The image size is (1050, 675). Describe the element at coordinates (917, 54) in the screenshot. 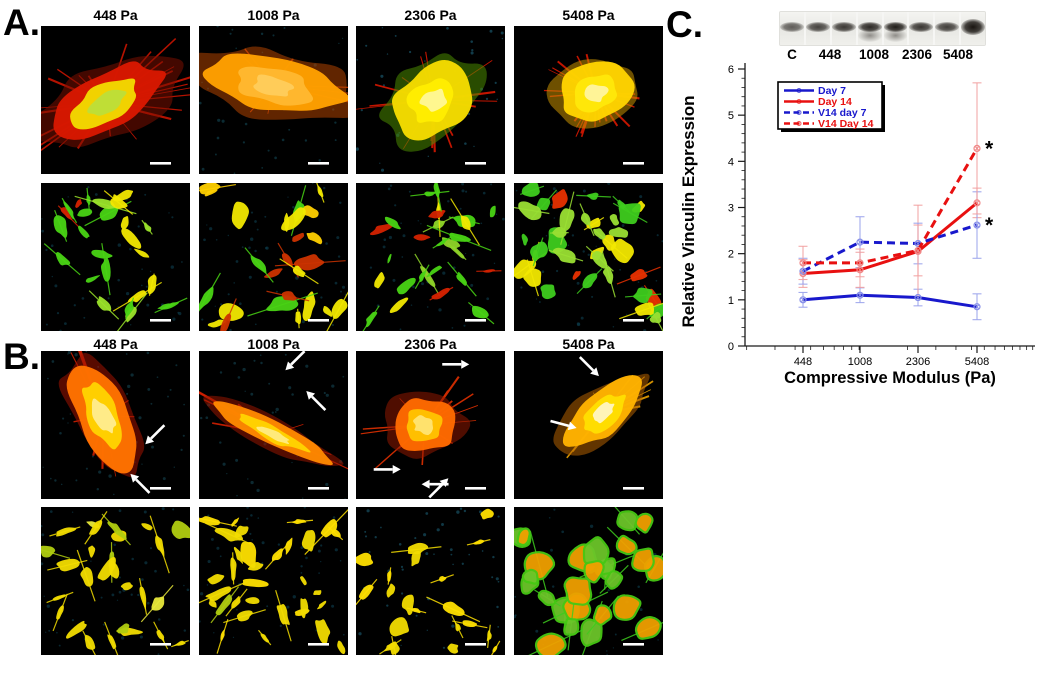

I see `blot-lane-label: 2306` at that location.